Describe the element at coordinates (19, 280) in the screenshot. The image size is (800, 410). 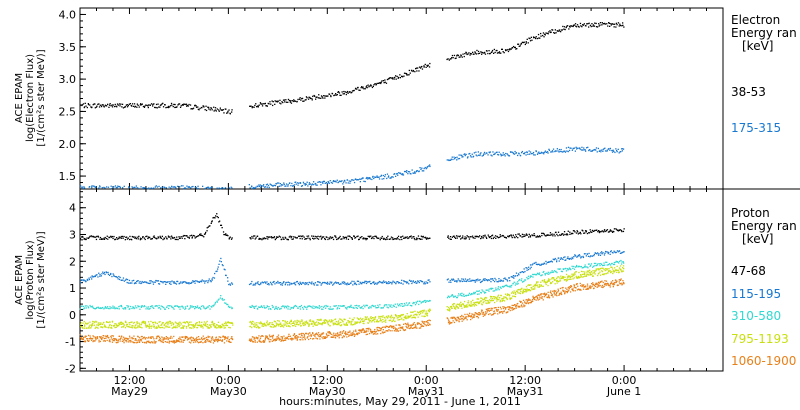
I see `proton-ylabel-line-1: ACE EPAM` at that location.